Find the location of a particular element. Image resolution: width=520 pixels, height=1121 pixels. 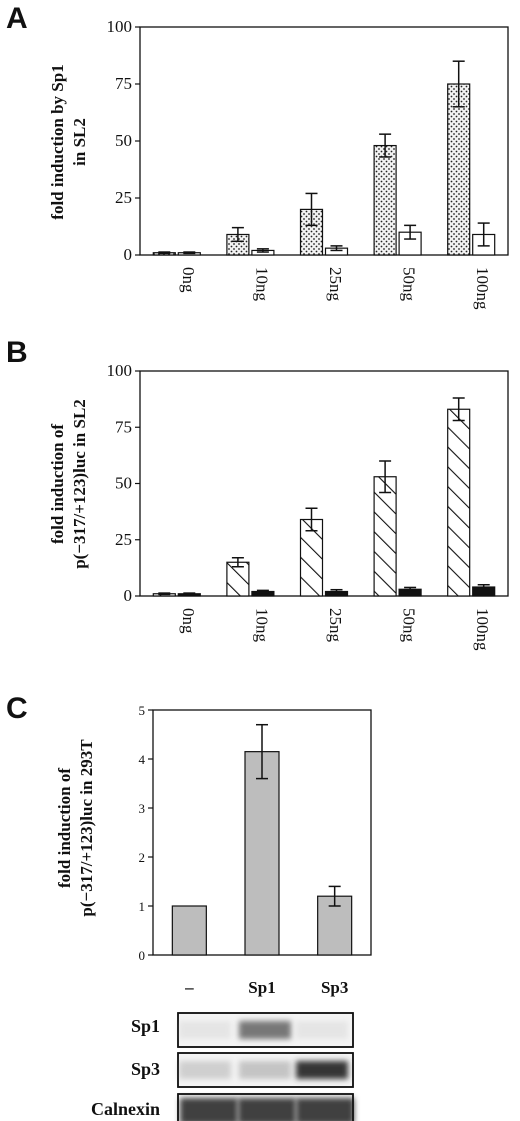

chart-c-ylabel-line1: fold induction of is located at coordinates (64, 828).